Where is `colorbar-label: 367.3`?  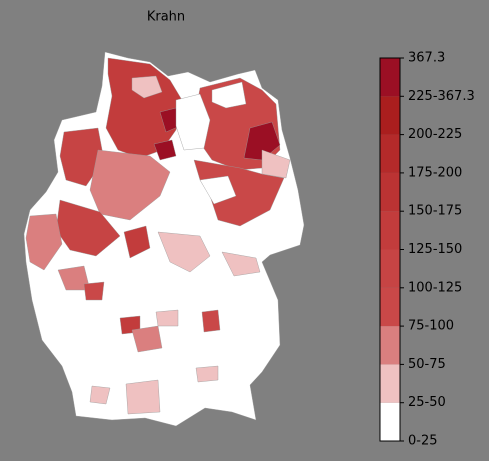 colorbar-label: 367.3 is located at coordinates (426, 58).